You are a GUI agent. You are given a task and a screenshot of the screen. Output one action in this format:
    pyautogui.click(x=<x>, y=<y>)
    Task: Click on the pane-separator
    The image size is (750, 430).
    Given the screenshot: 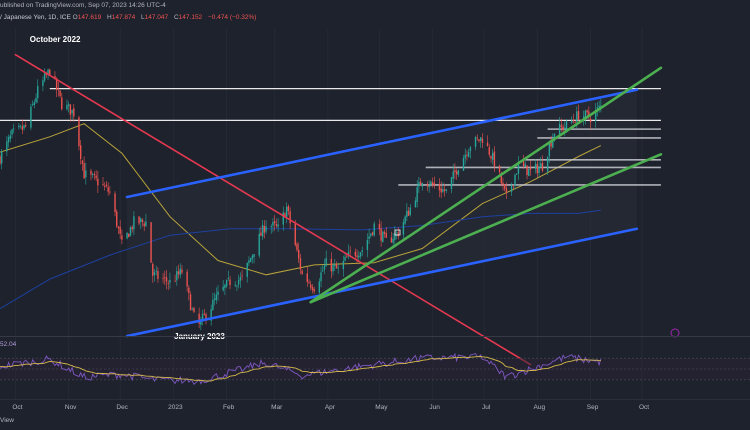 What is the action you would take?
    pyautogui.click(x=375, y=336)
    